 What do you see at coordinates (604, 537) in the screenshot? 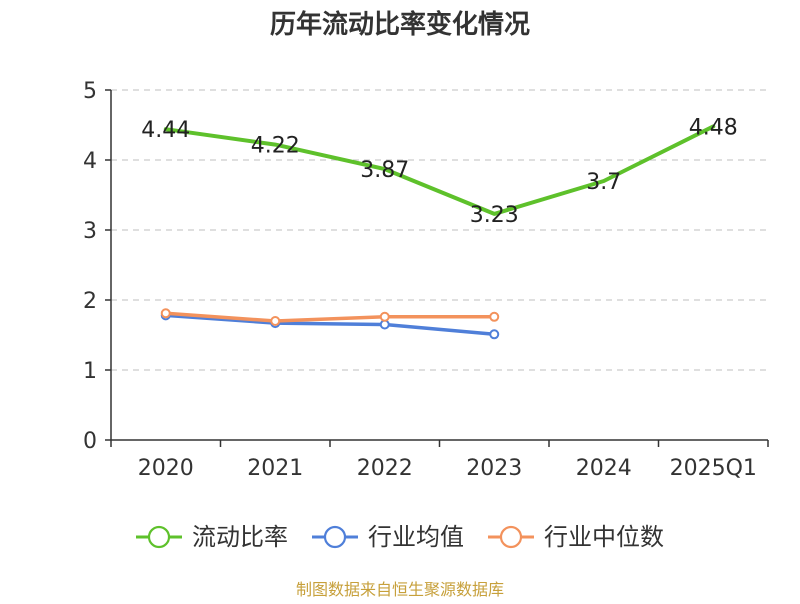
I see `legend-label: 行业中位数` at bounding box center [604, 537].